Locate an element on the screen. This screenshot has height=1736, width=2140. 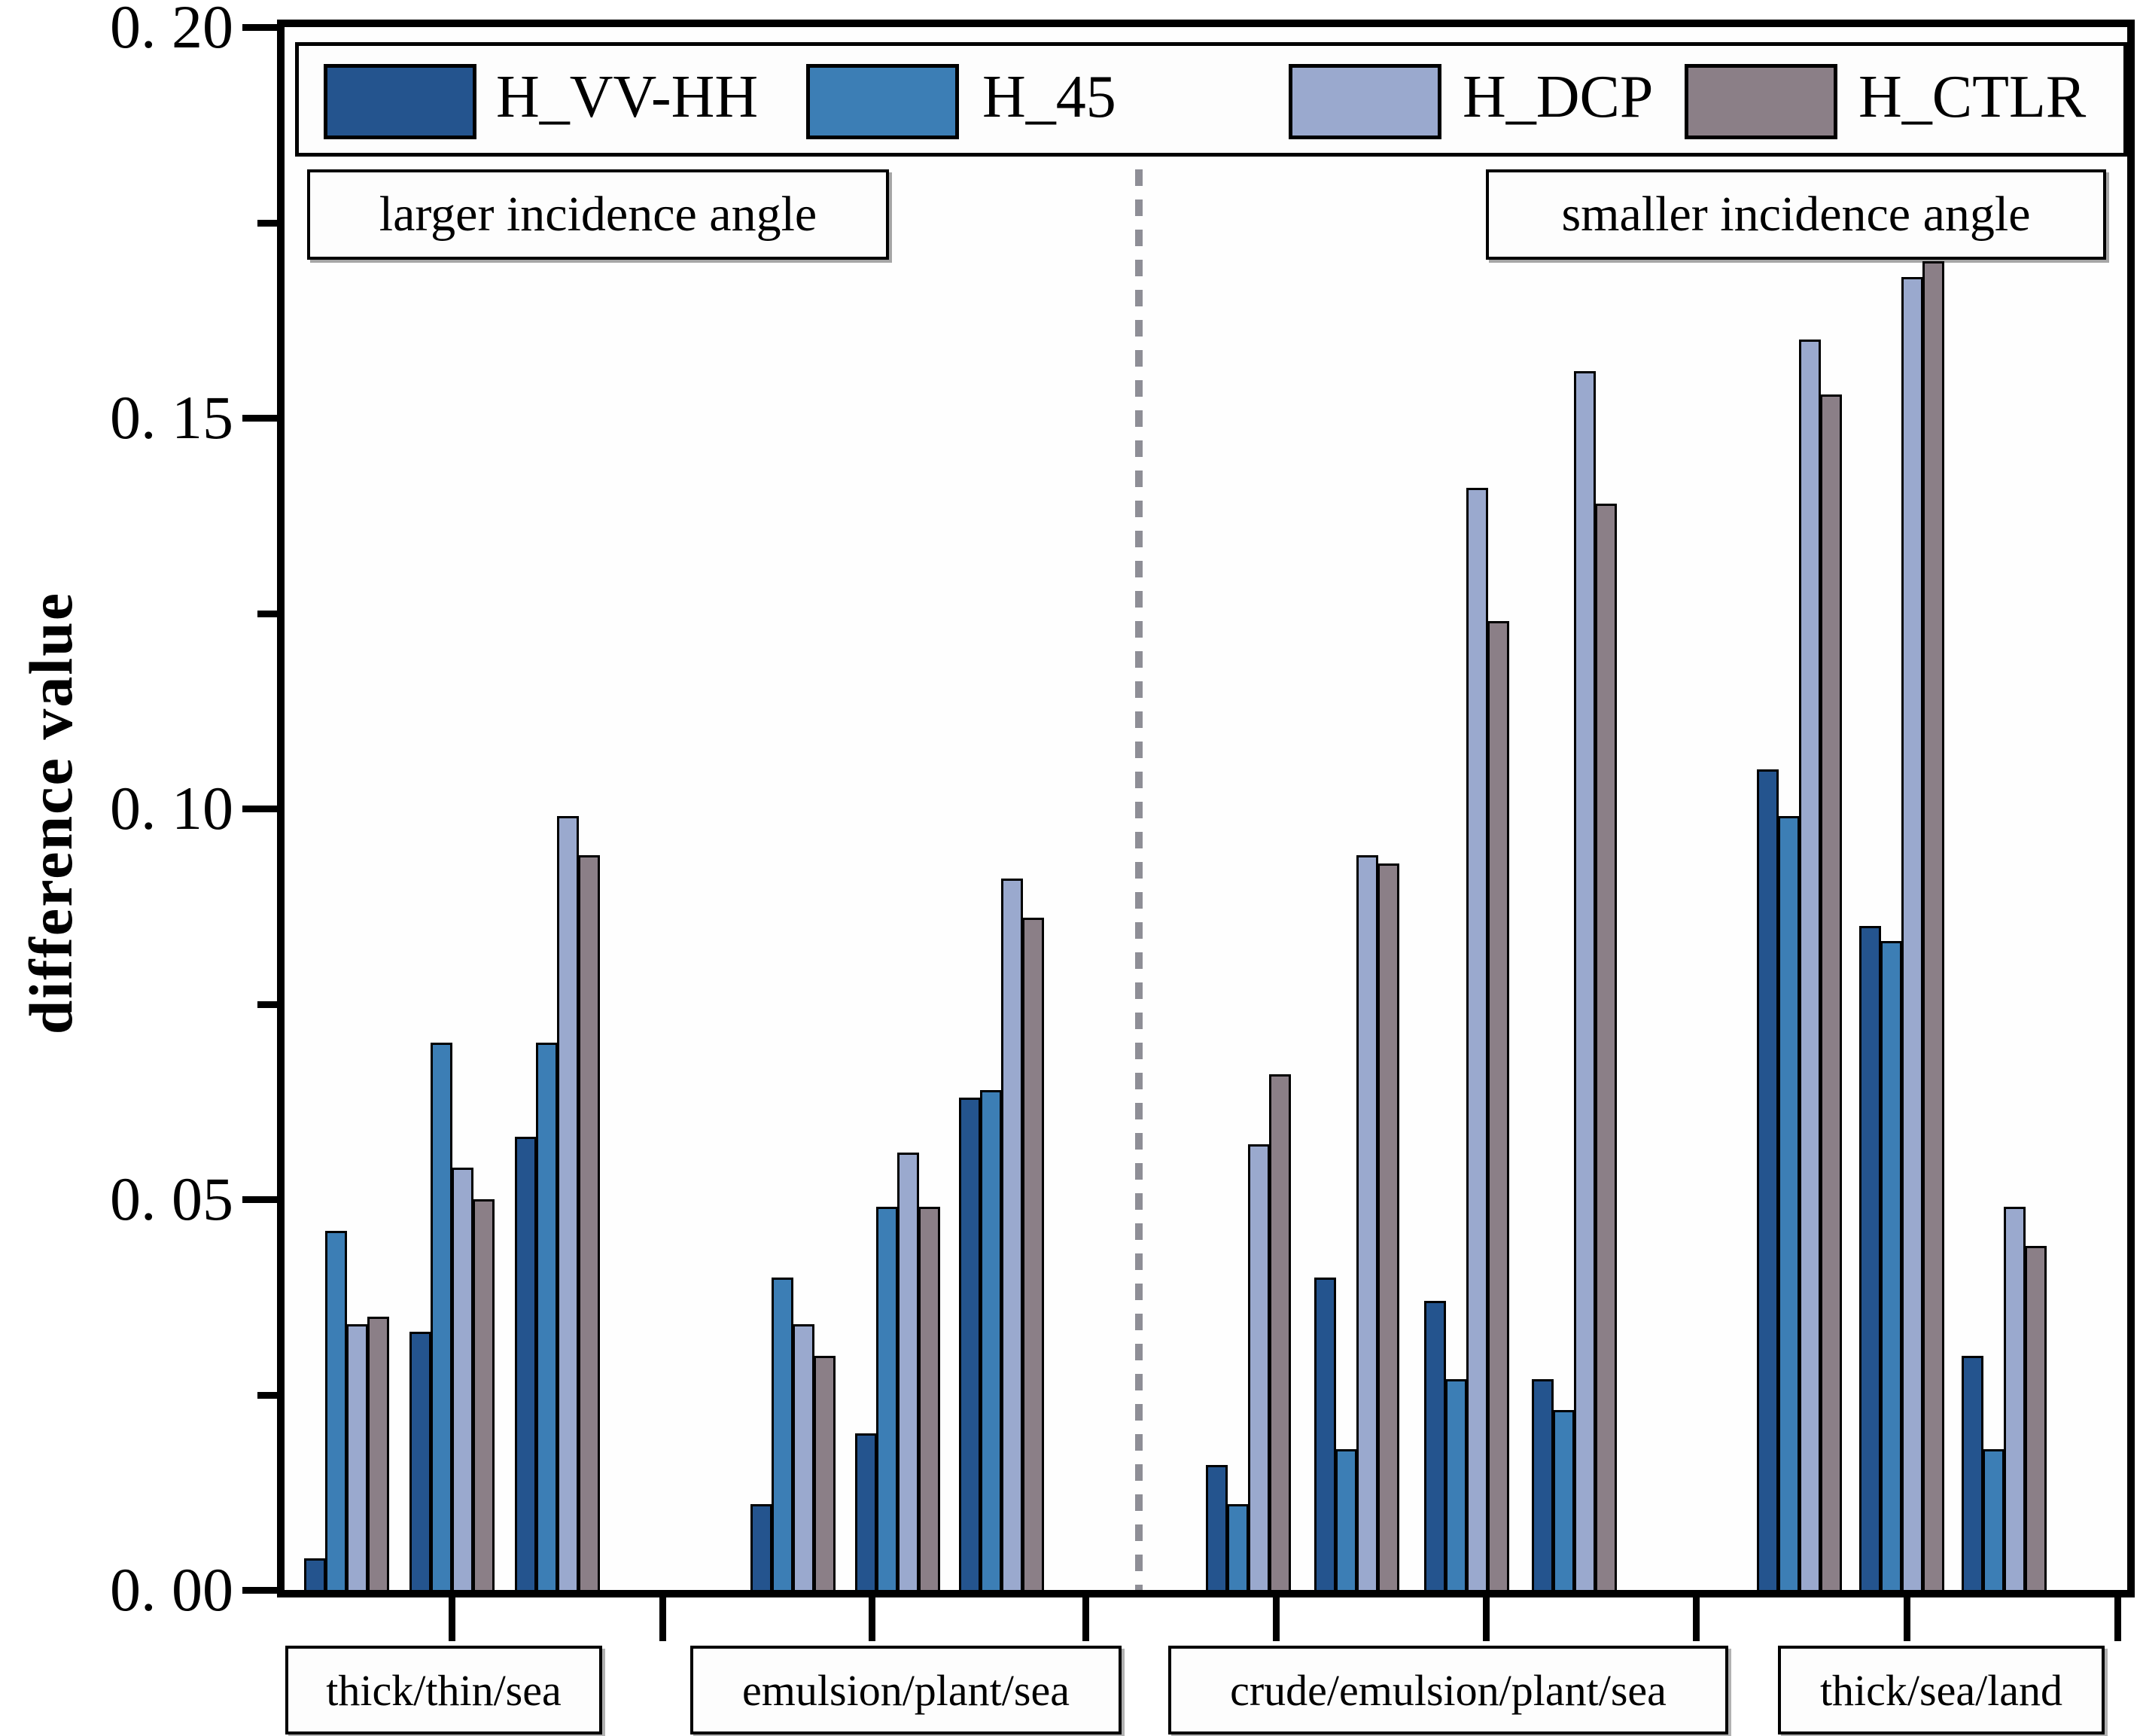
y-axis-tick-label: 0. 05 is located at coordinates (171, 1199).